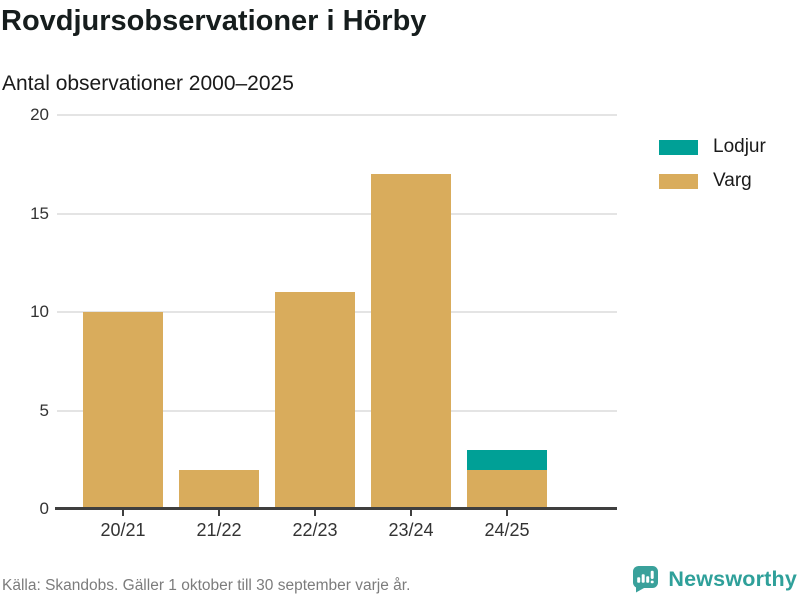 The width and height of the screenshot is (800, 600). Describe the element at coordinates (39, 213) in the screenshot. I see `y-axis-label: 15` at that location.